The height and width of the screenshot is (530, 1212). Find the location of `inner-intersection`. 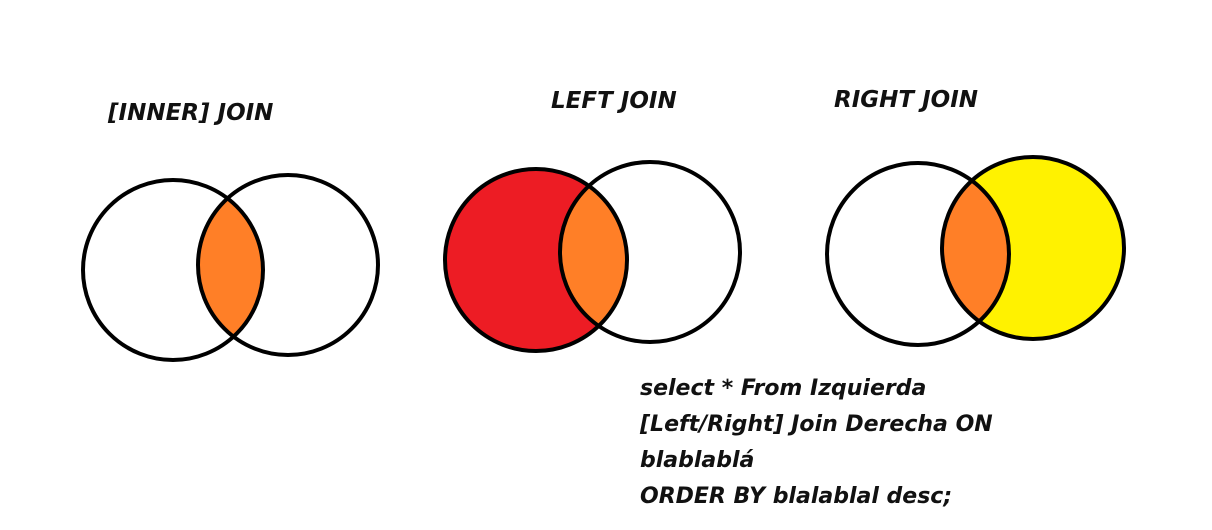

inner-intersection is located at coordinates (230, 267).